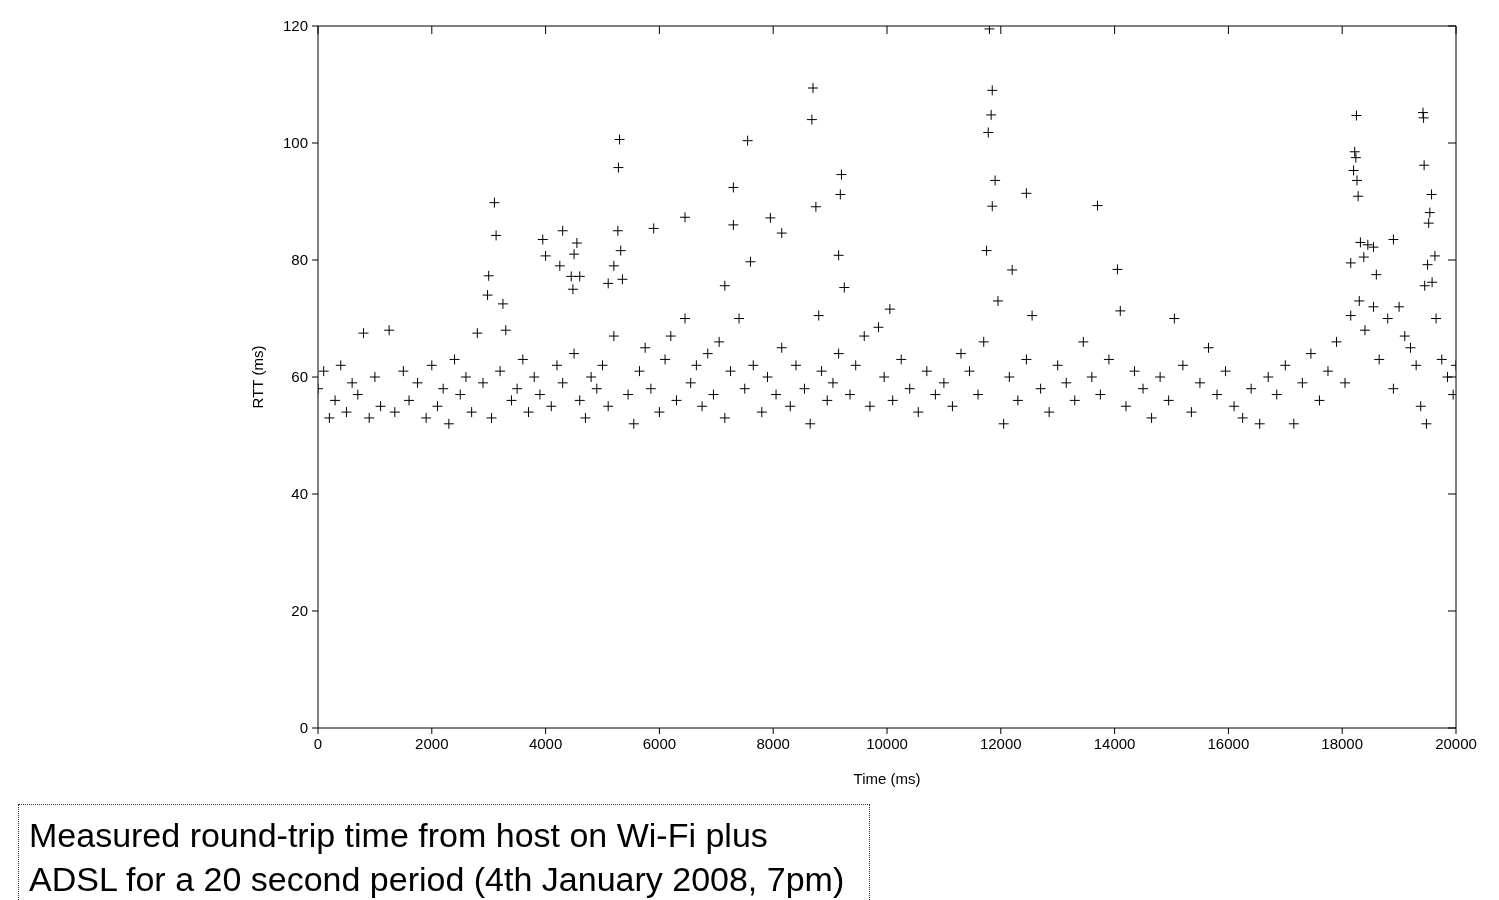 This screenshot has width=1499, height=900. What do you see at coordinates (318, 743) in the screenshot?
I see `x-tick-label: 0` at bounding box center [318, 743].